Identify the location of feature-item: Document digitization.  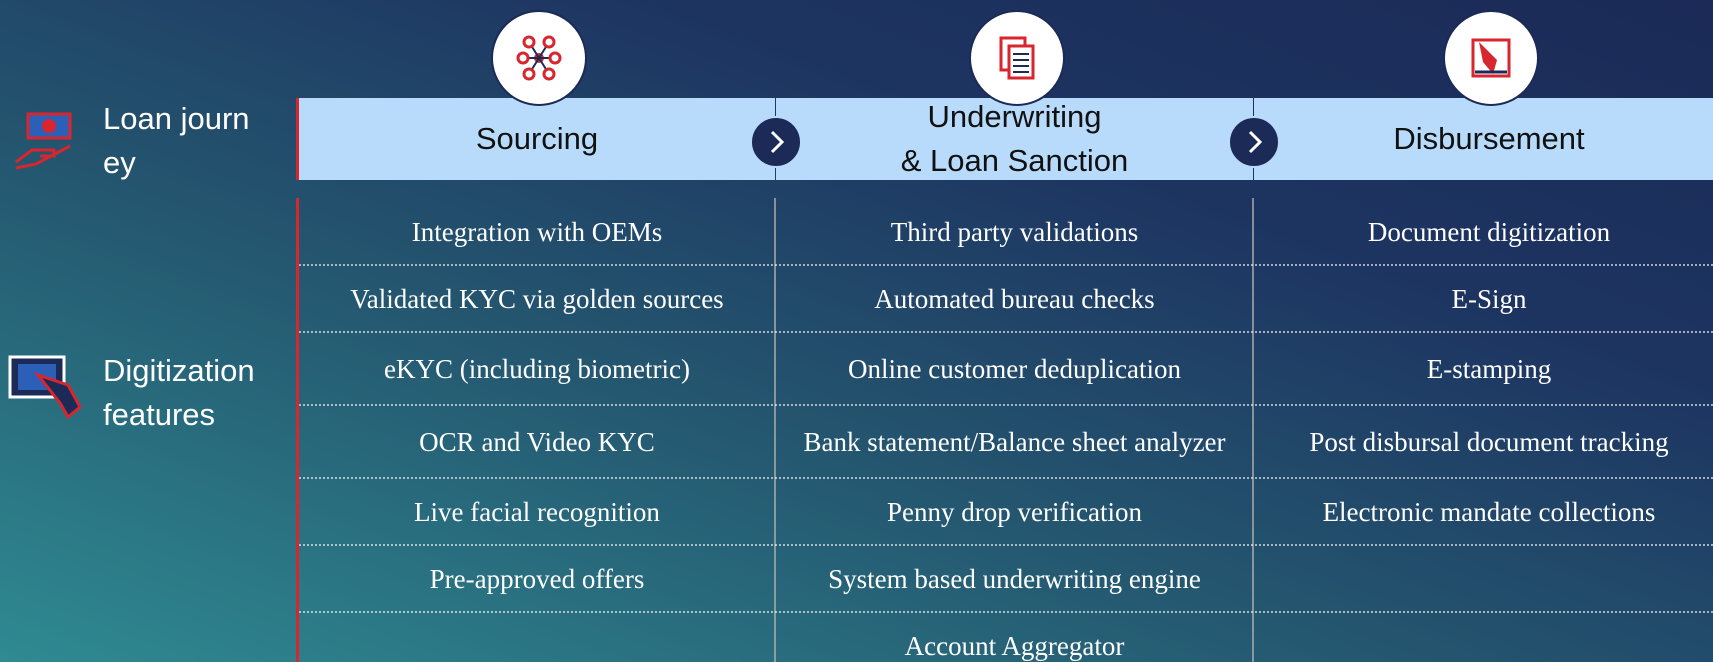
(1489, 231).